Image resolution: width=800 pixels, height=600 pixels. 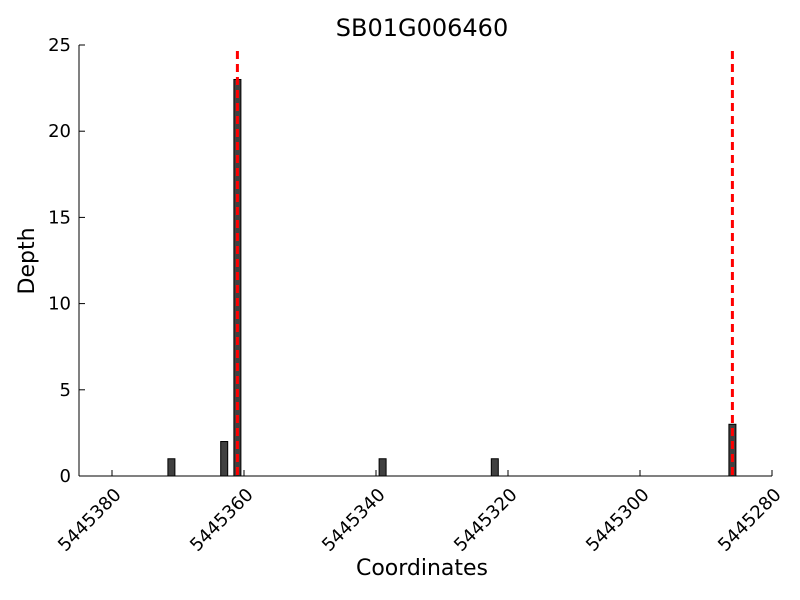 I want to click on y-tick-label: 5, so click(x=65, y=390).